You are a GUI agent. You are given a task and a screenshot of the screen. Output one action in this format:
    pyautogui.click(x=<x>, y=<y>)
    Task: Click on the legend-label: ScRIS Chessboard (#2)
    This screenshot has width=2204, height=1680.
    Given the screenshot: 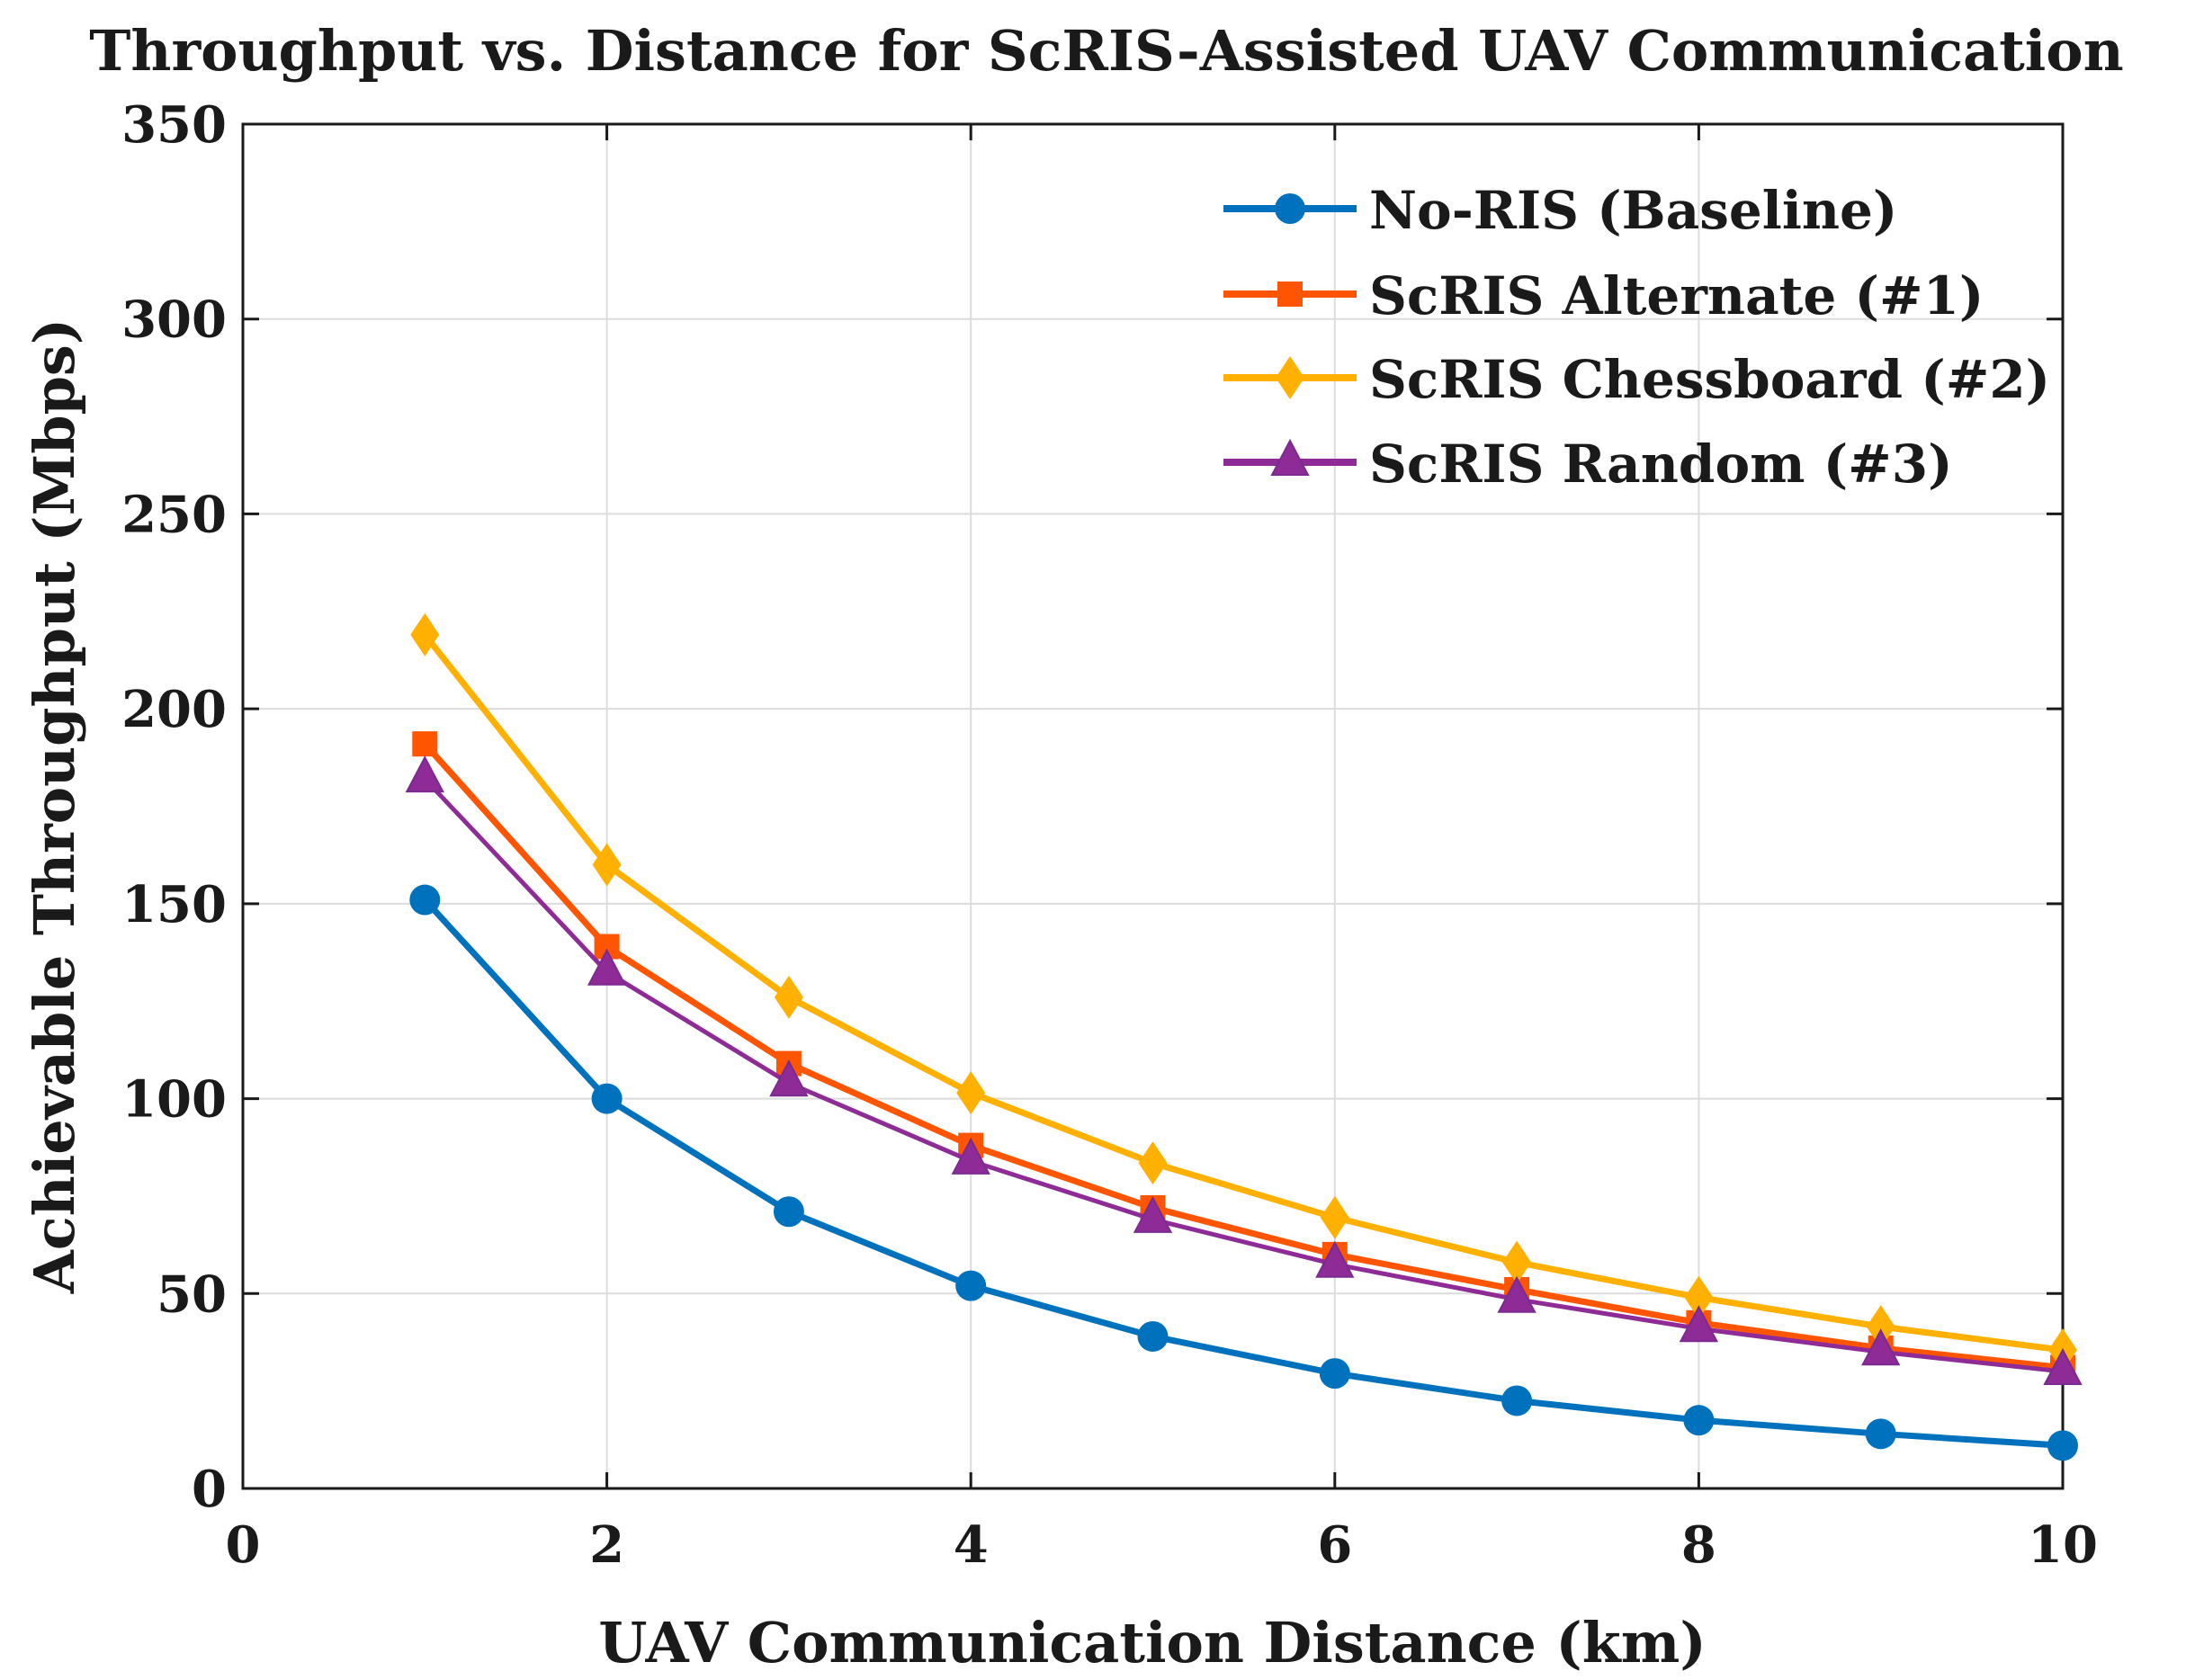 What is the action you would take?
    pyautogui.click(x=1709, y=379)
    